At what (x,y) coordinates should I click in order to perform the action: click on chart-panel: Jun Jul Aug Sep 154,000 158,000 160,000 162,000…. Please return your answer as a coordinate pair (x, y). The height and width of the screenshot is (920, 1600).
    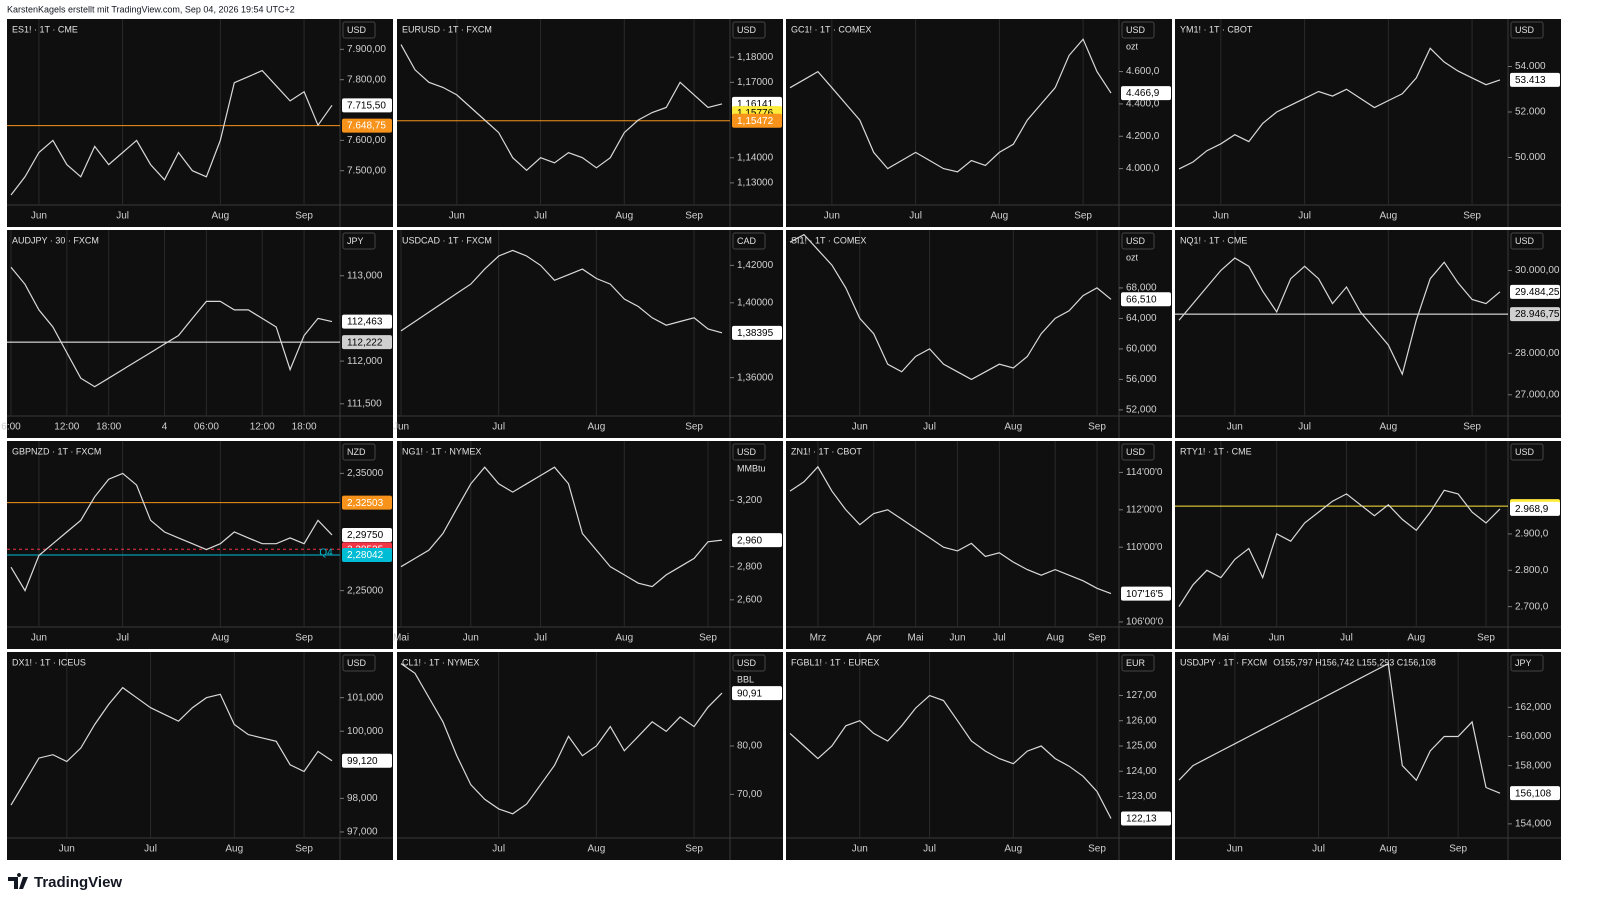
    Looking at the image, I should click on (1368, 756).